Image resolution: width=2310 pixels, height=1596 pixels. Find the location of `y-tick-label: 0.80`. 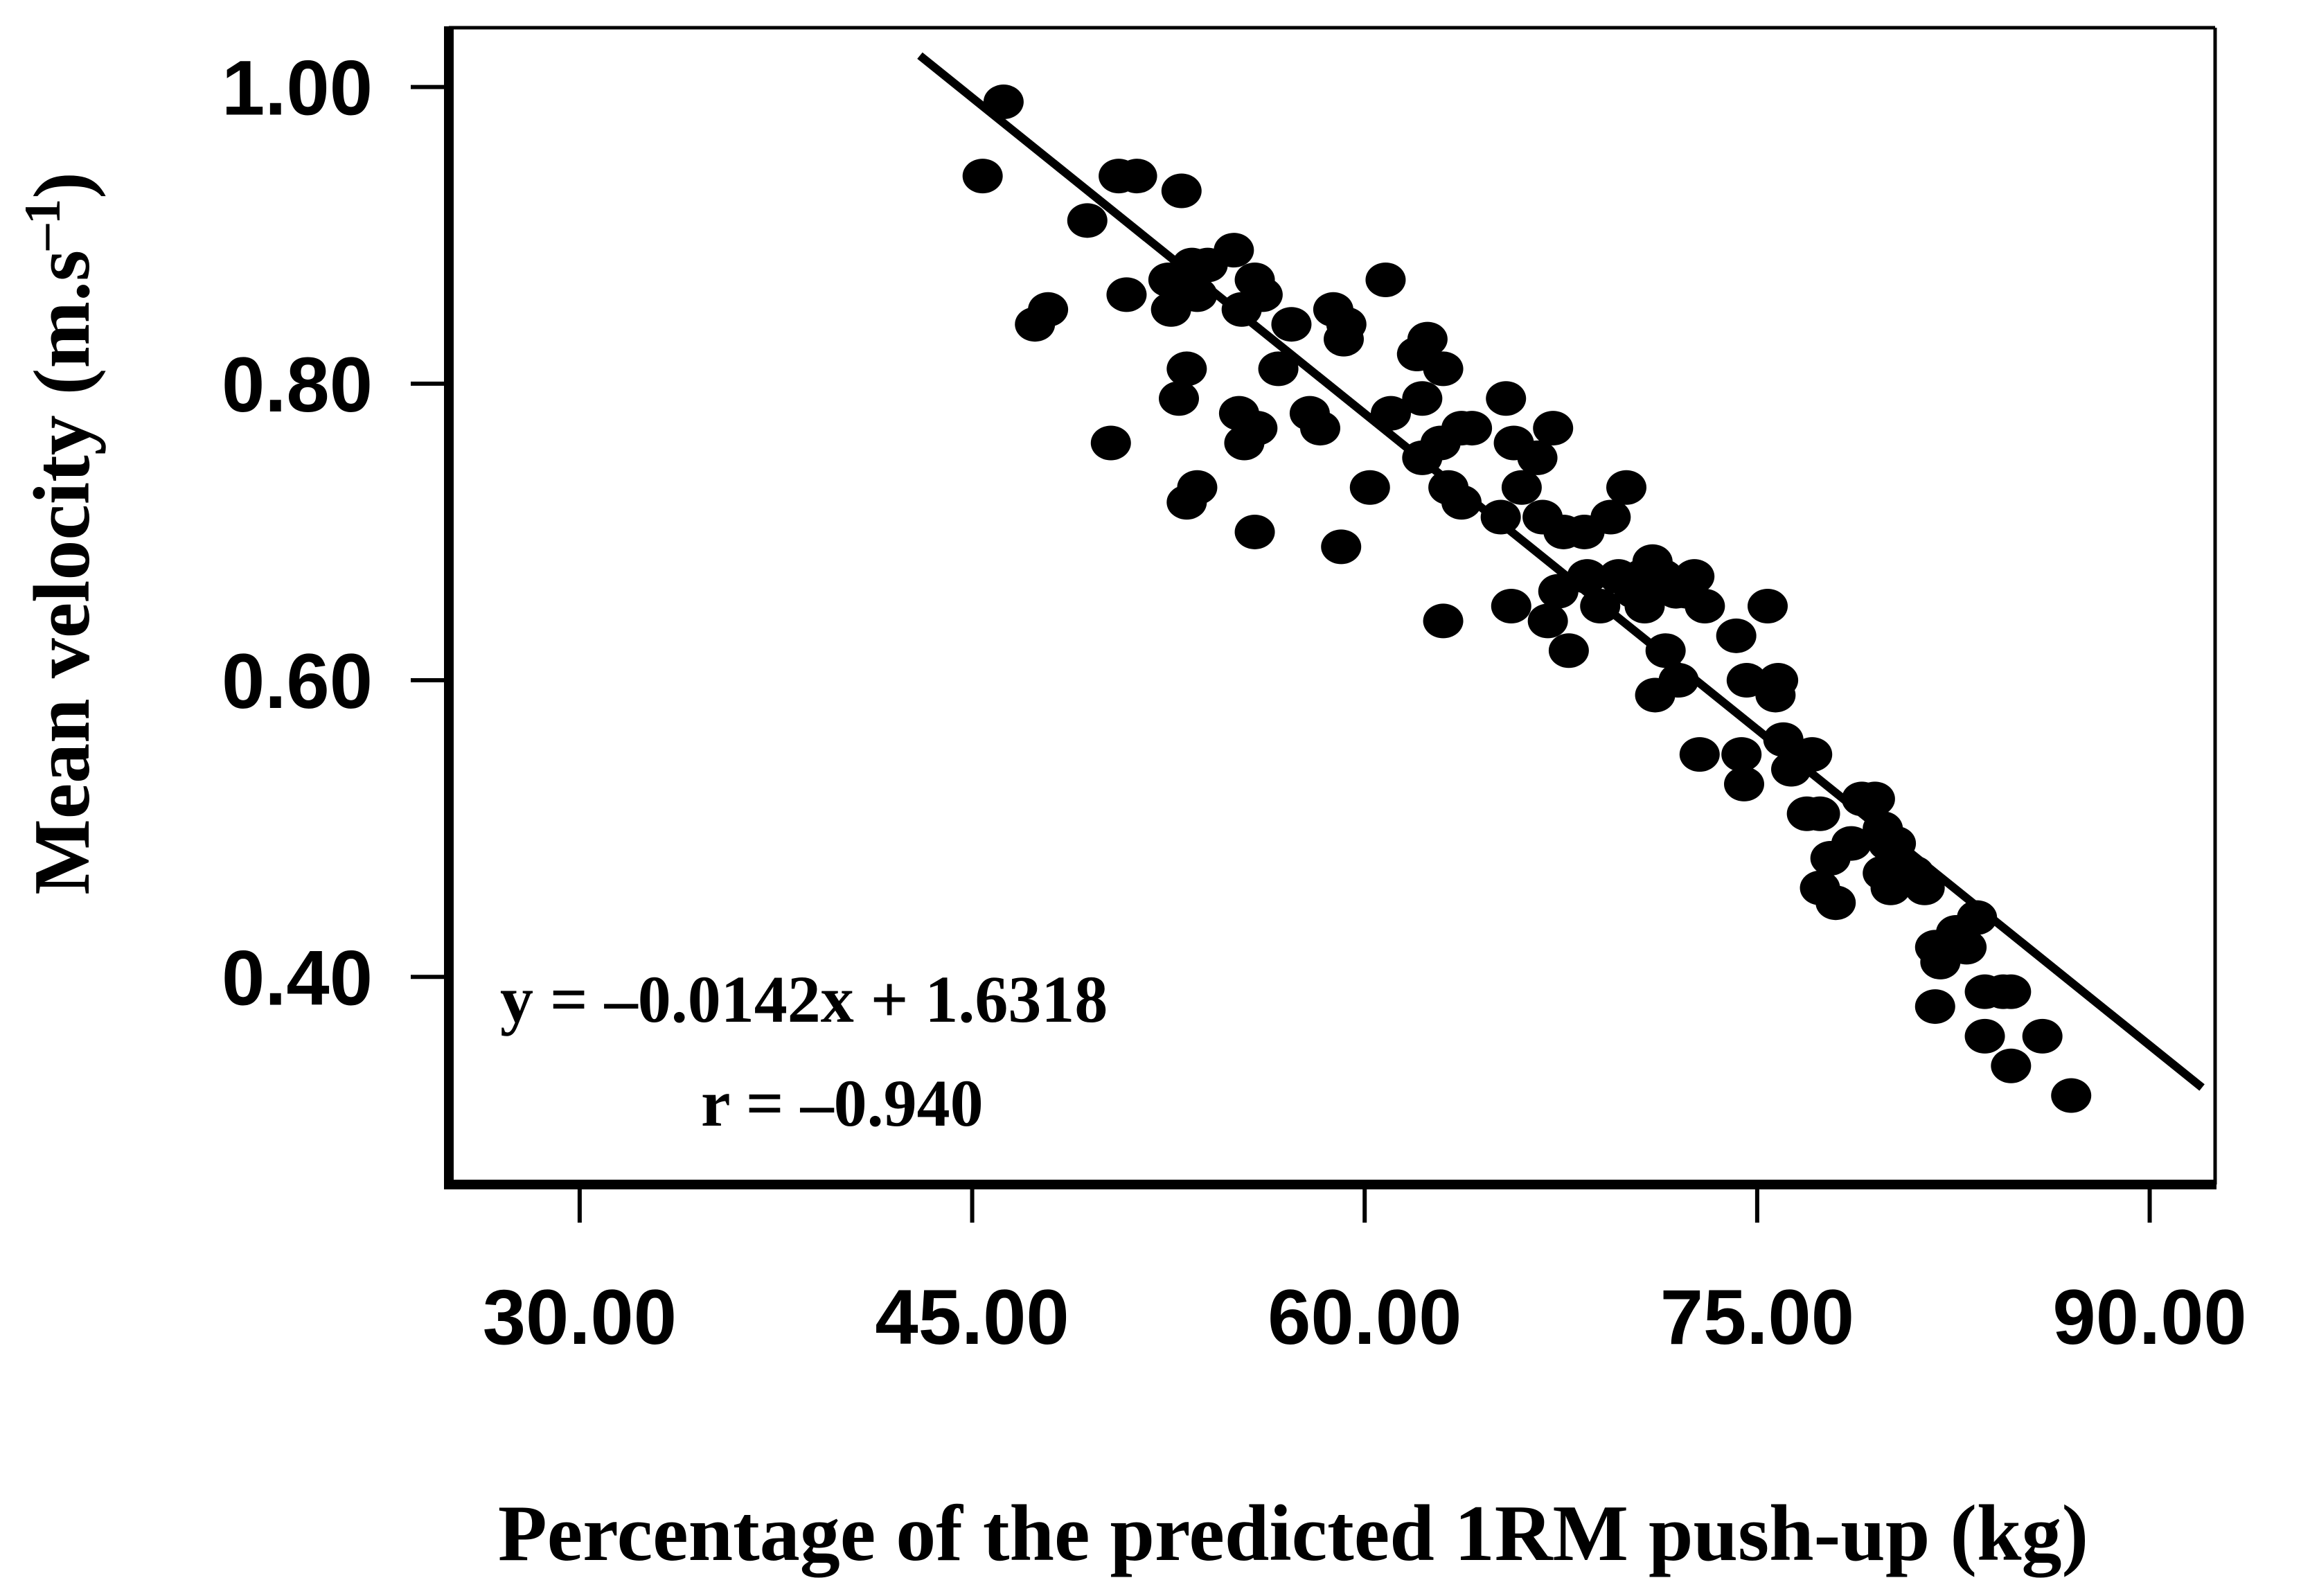

y-tick-label: 0.80 is located at coordinates (297, 385).